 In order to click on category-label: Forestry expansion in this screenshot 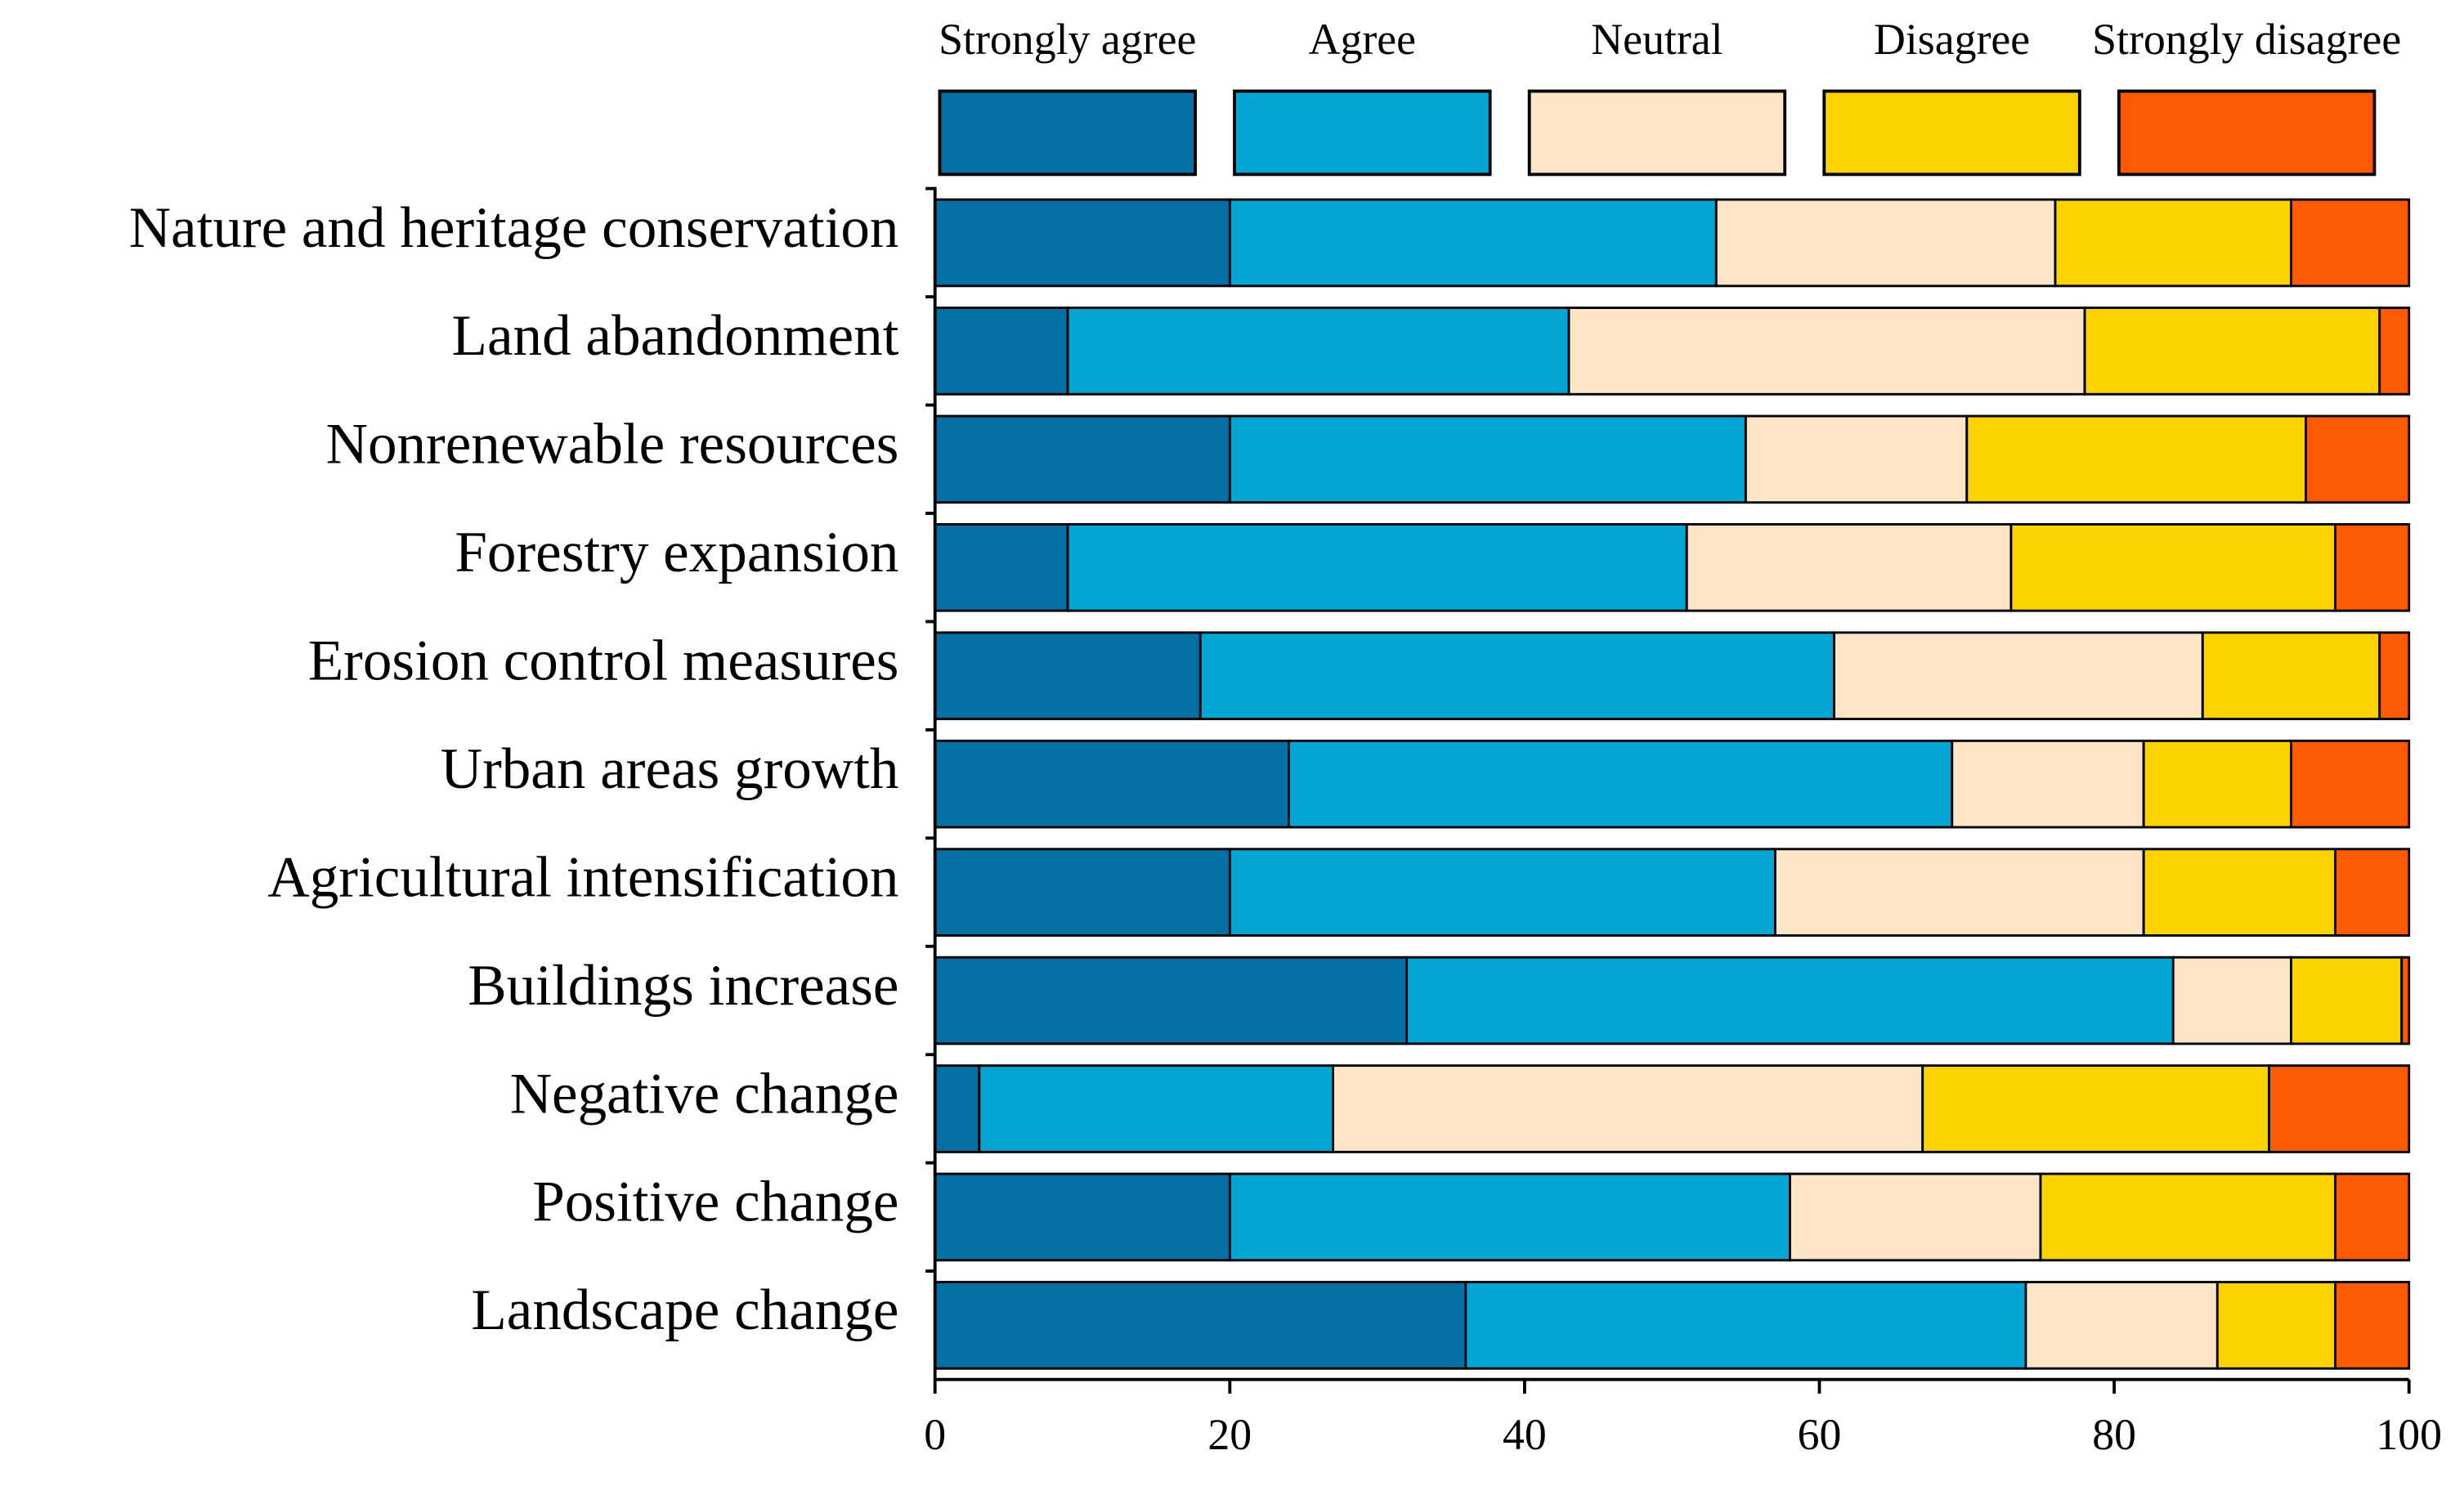, I will do `click(676, 552)`.